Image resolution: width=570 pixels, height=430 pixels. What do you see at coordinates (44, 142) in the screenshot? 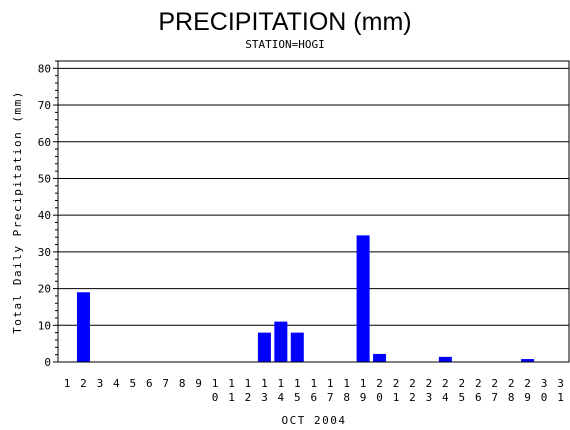
I see `y-tick-label: 60` at bounding box center [44, 142].